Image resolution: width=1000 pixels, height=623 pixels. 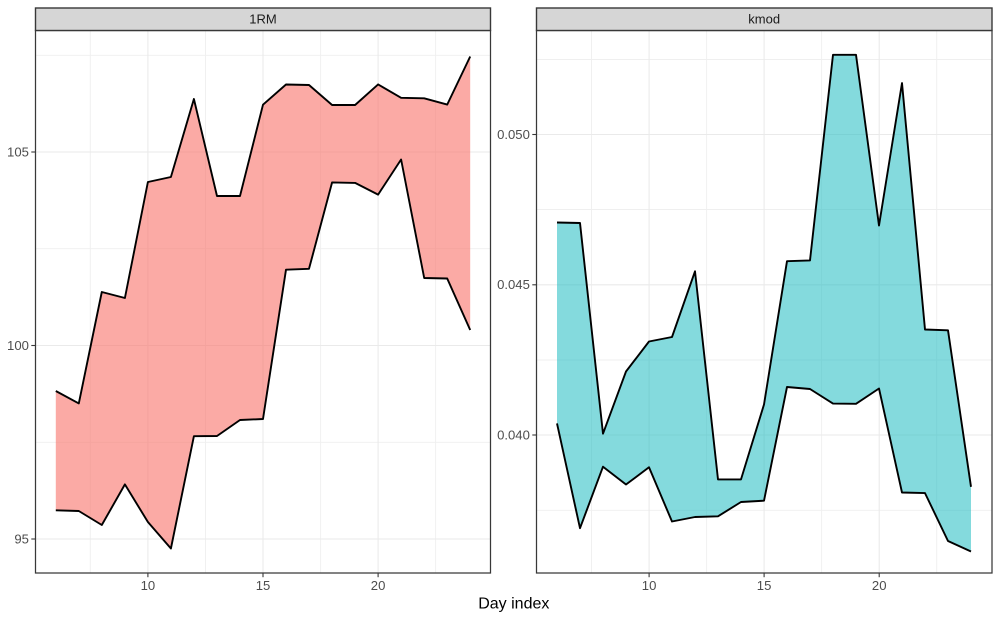 I want to click on svg-text: 0.045, so click(x=513, y=284).